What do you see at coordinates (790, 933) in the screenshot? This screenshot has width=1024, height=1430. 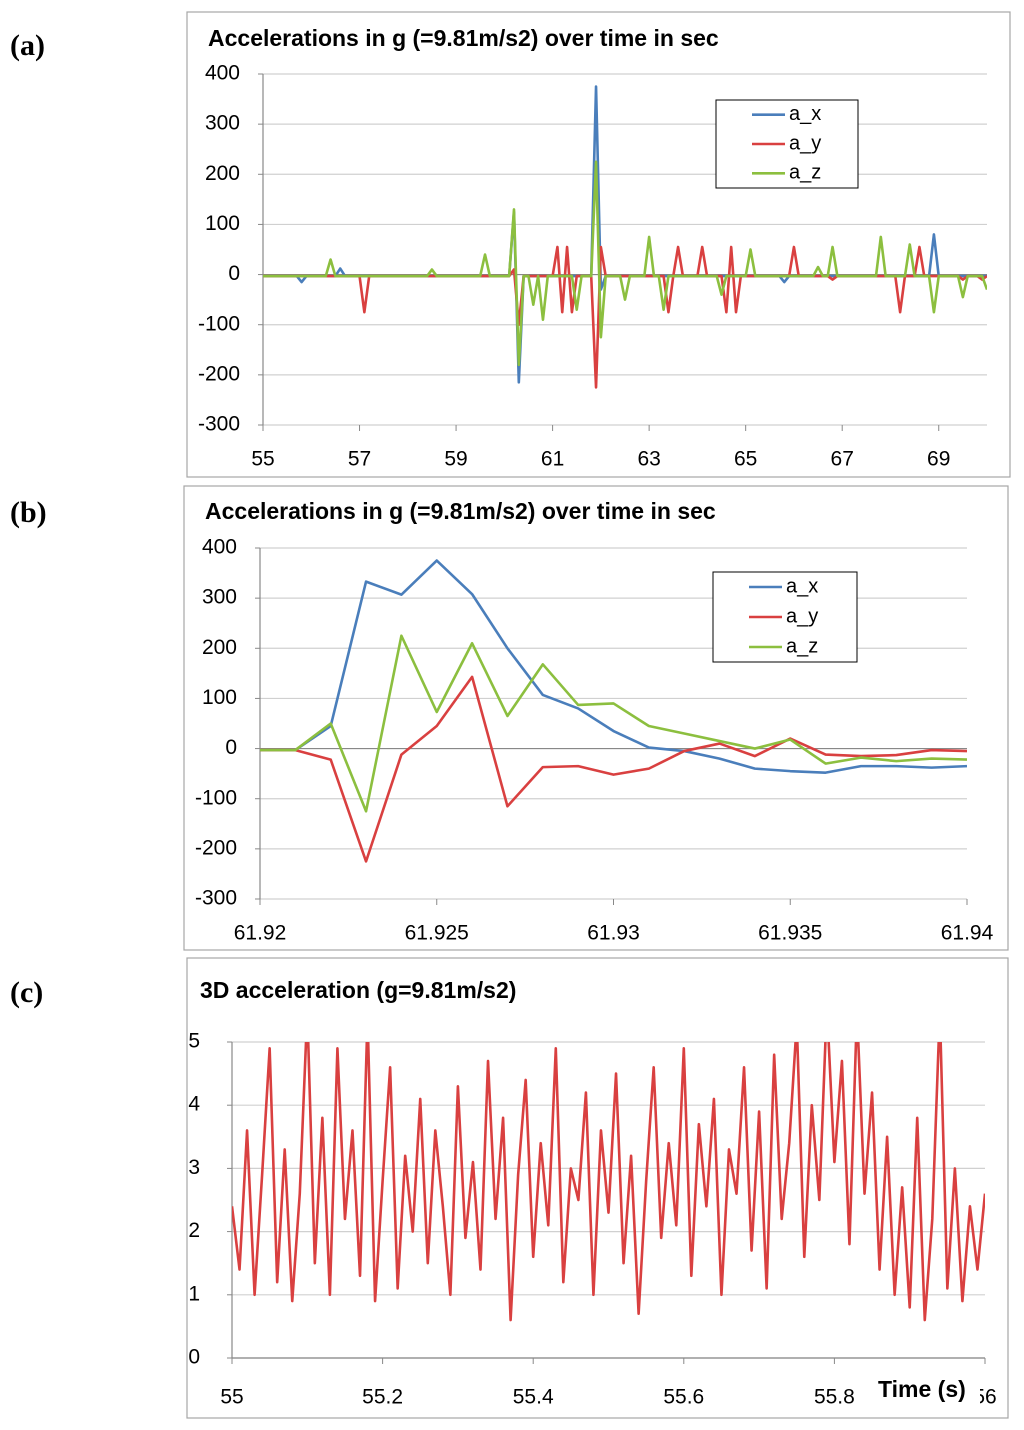 I see `x-tick-label: 61.935` at bounding box center [790, 933].